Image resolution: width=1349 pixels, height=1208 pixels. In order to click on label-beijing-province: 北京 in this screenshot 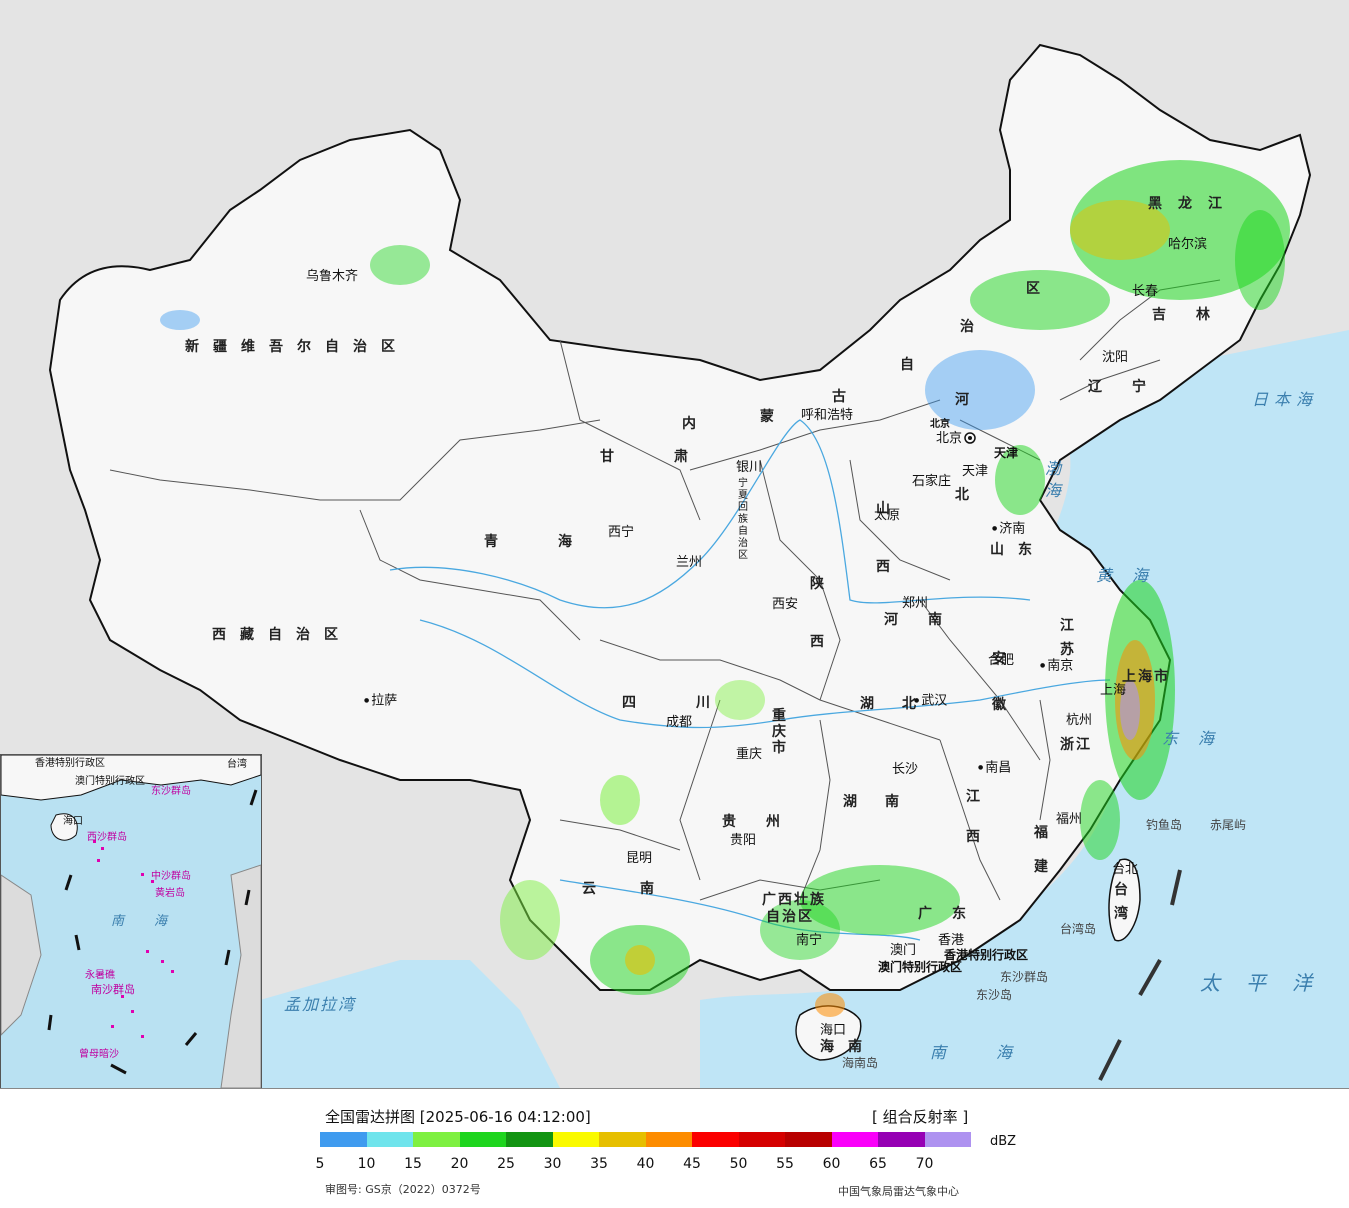, I will do `click(940, 424)`.